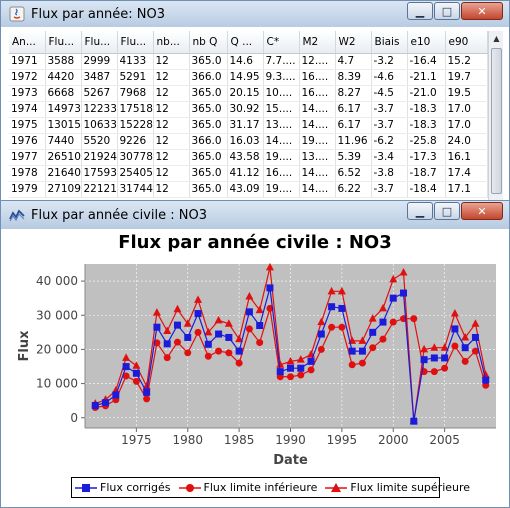 The image size is (510, 508). I want to click on table-cell: 43.09, so click(245, 189).